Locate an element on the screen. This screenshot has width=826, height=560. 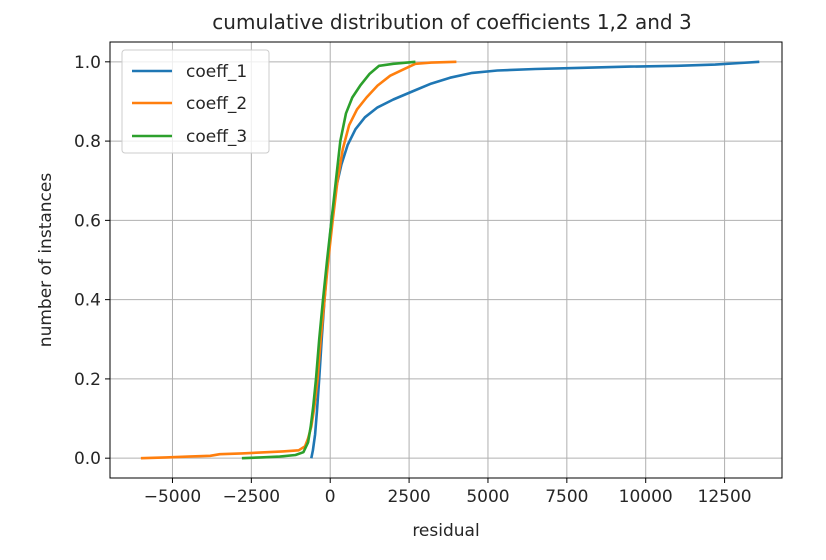
x-tick-label: 7500 is located at coordinates (566, 497).